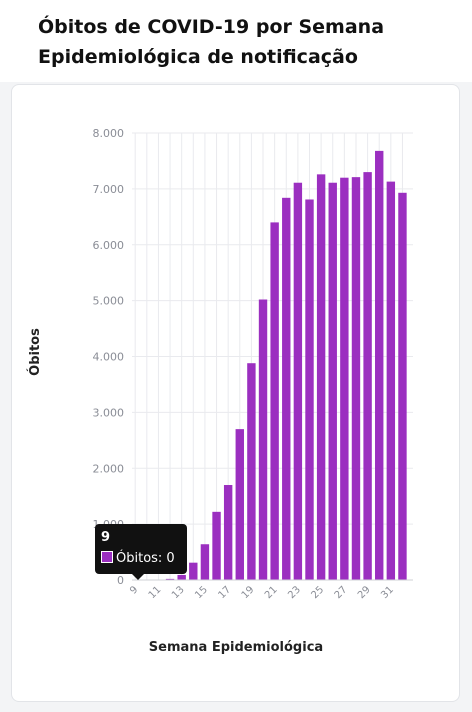  I want to click on y-axis-label: Óbitos, so click(35, 352).